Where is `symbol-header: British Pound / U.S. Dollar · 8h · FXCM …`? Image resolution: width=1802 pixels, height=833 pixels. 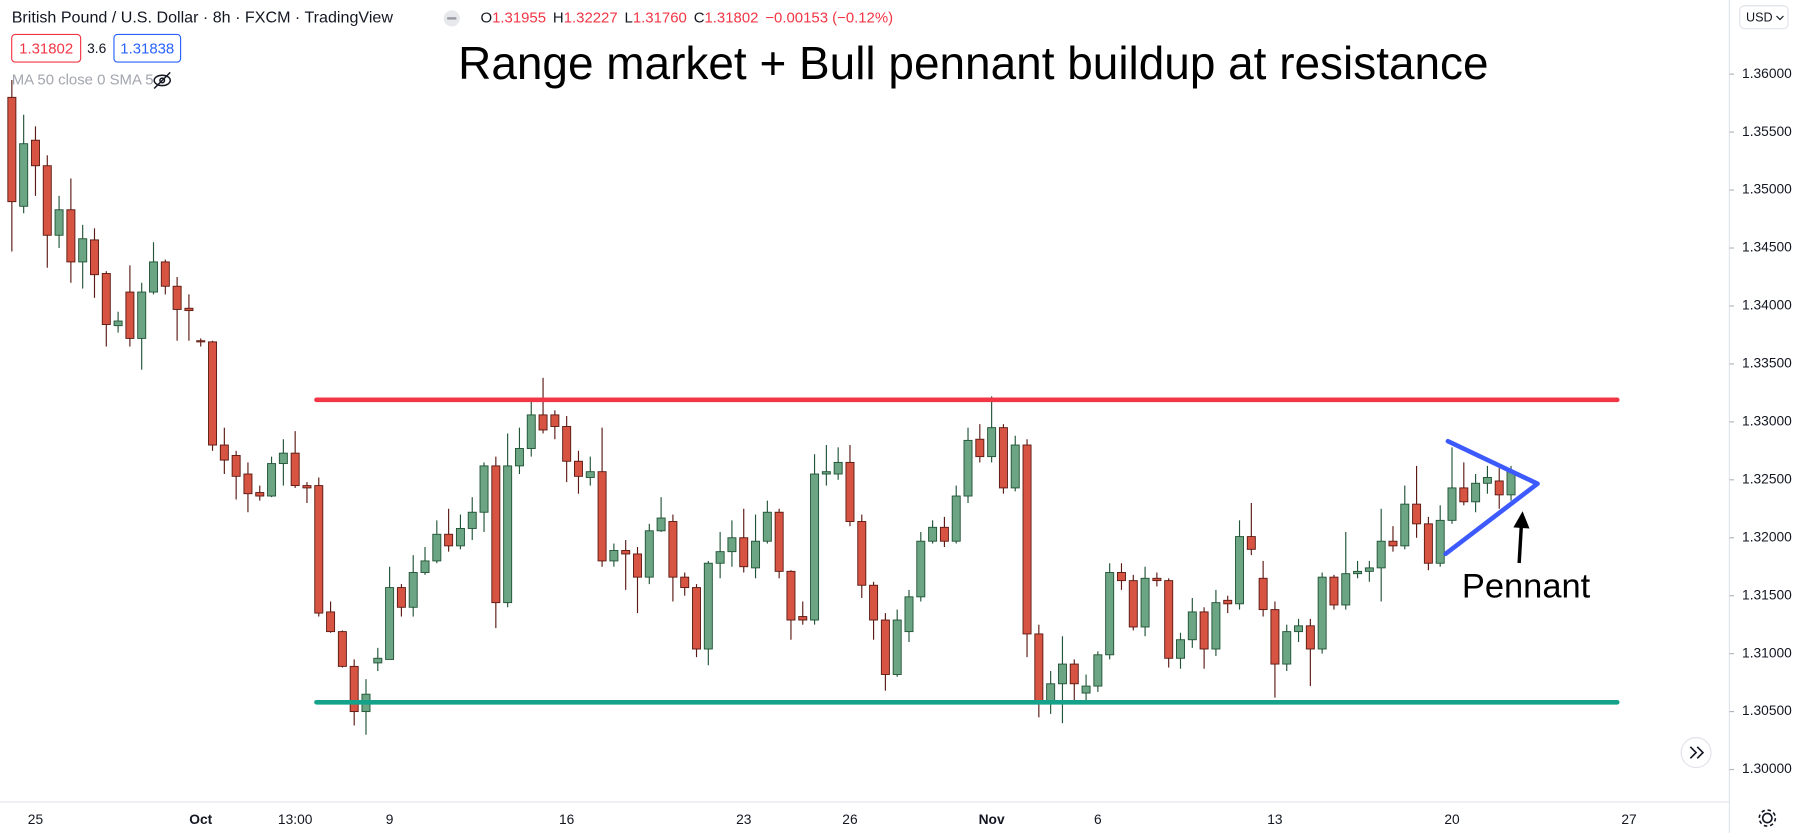
symbol-header: British Pound / U.S. Dollar · 8h · FXCM … is located at coordinates (203, 18).